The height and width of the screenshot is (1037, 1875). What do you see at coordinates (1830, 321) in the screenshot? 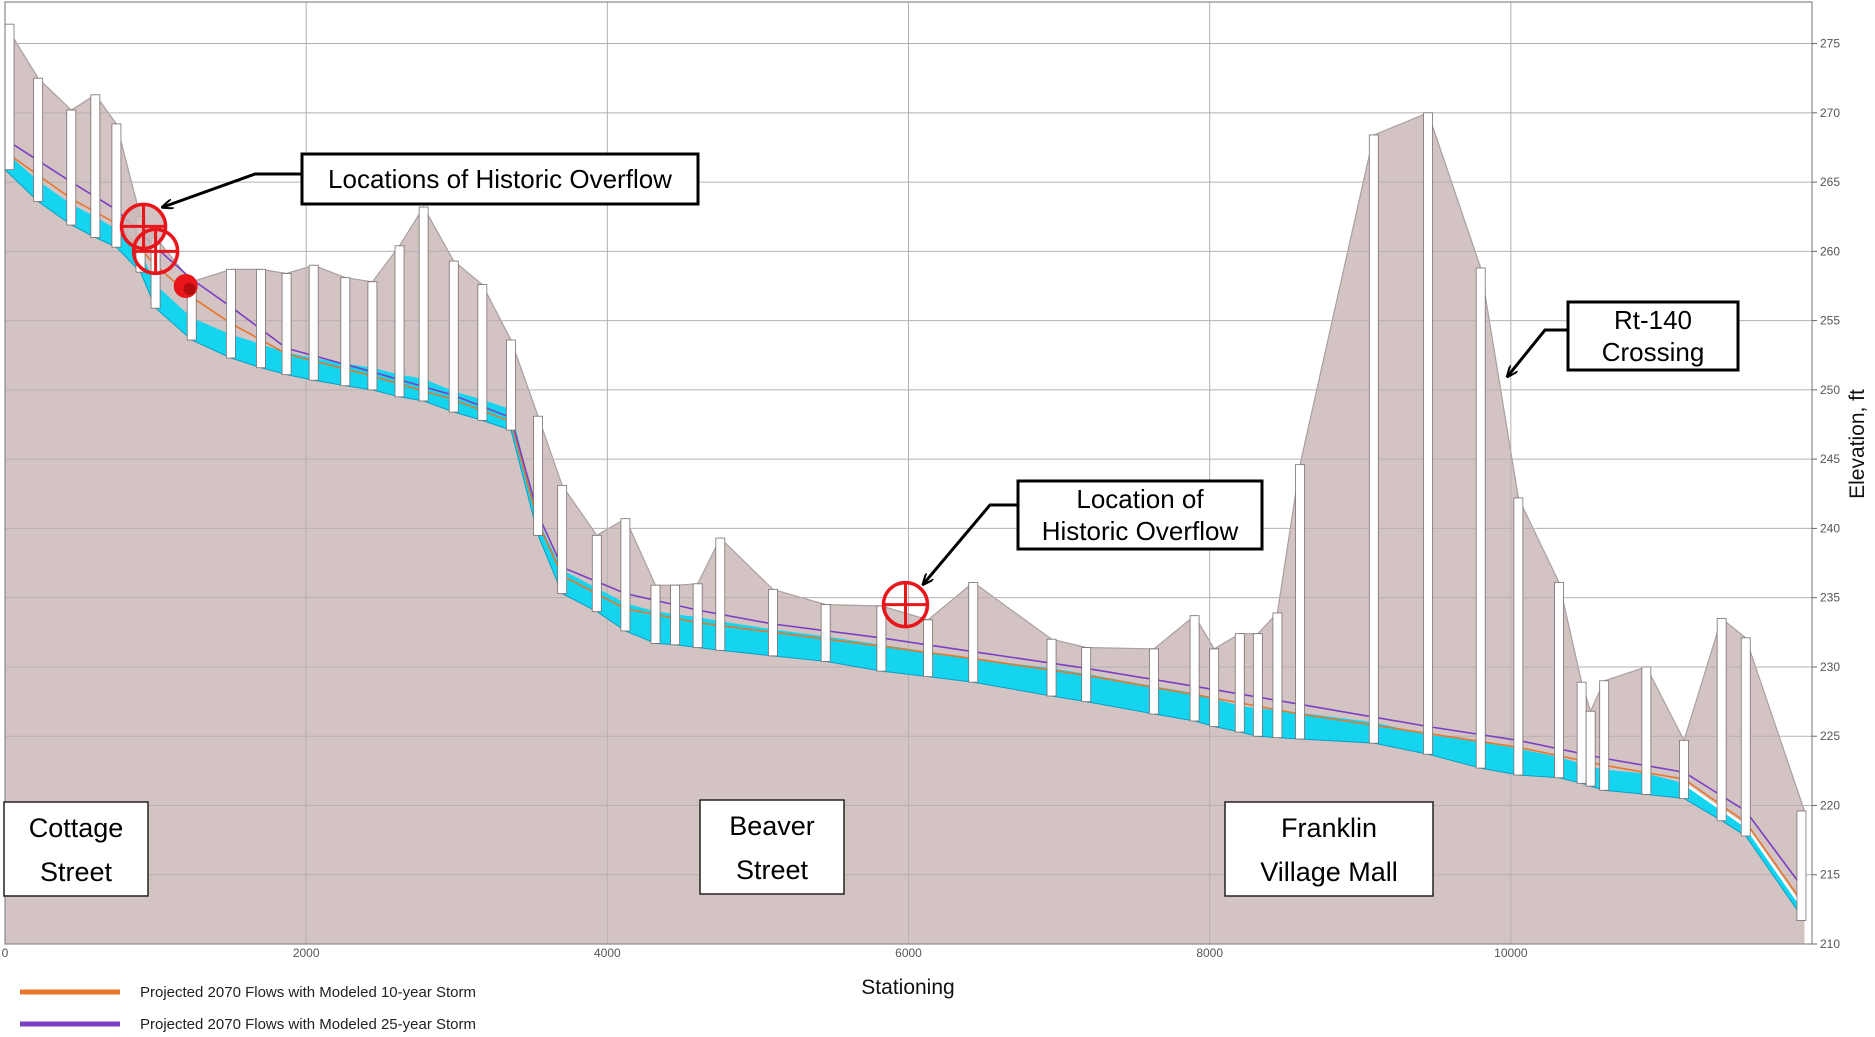
I see `y-tick-label: 255` at bounding box center [1830, 321].